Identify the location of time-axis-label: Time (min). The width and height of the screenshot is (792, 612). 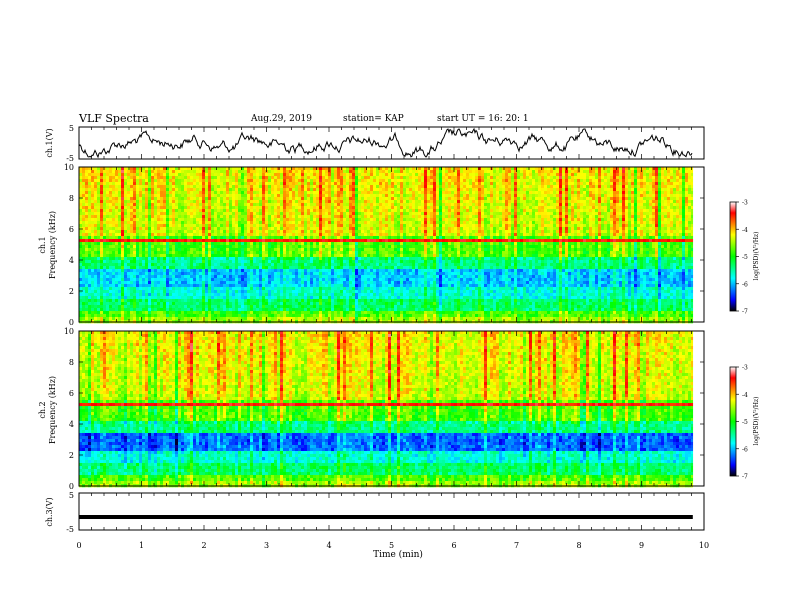
(398, 554).